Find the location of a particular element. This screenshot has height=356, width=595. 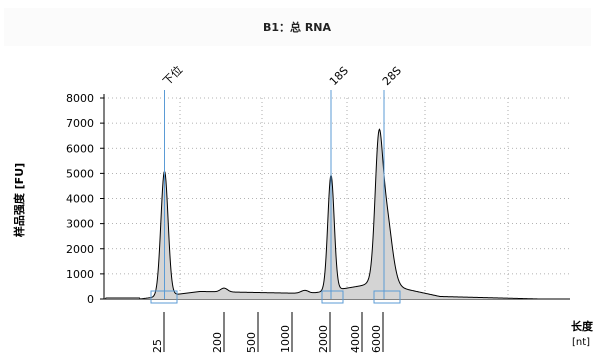

x-tick-label: 25 is located at coordinates (157, 346).